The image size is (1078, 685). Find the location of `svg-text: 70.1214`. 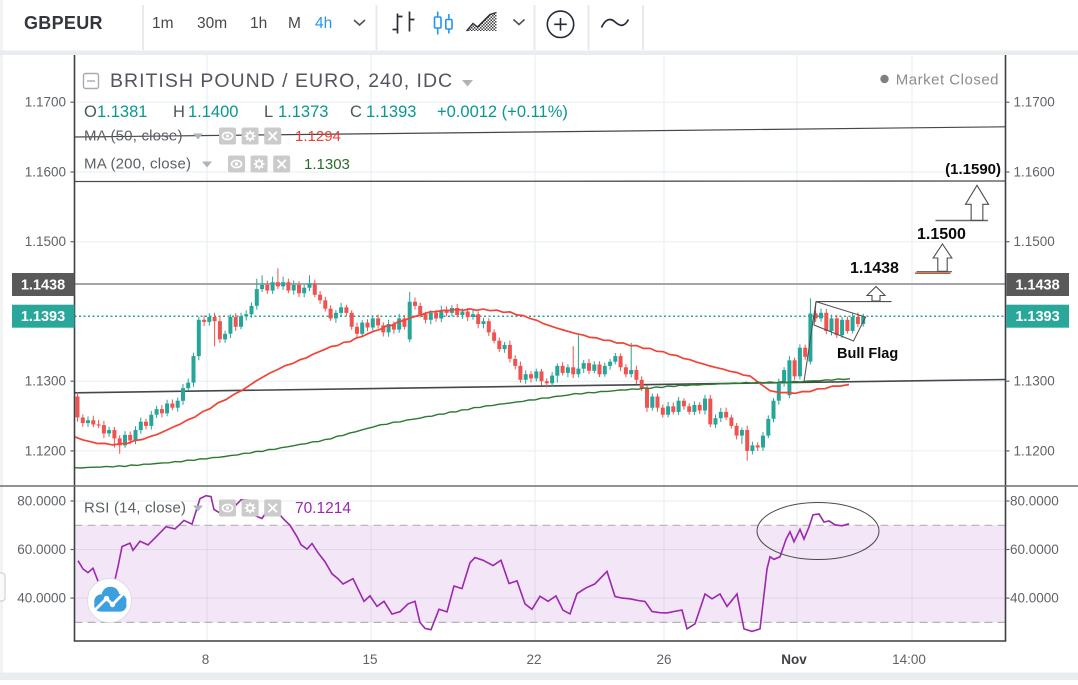

svg-text: 70.1214 is located at coordinates (323, 508).